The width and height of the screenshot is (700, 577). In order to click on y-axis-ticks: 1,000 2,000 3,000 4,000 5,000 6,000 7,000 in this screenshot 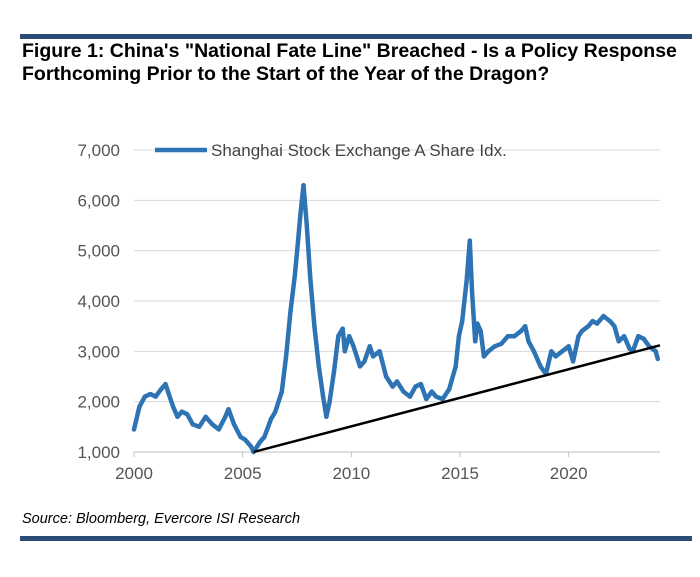, I will do `click(98, 301)`.